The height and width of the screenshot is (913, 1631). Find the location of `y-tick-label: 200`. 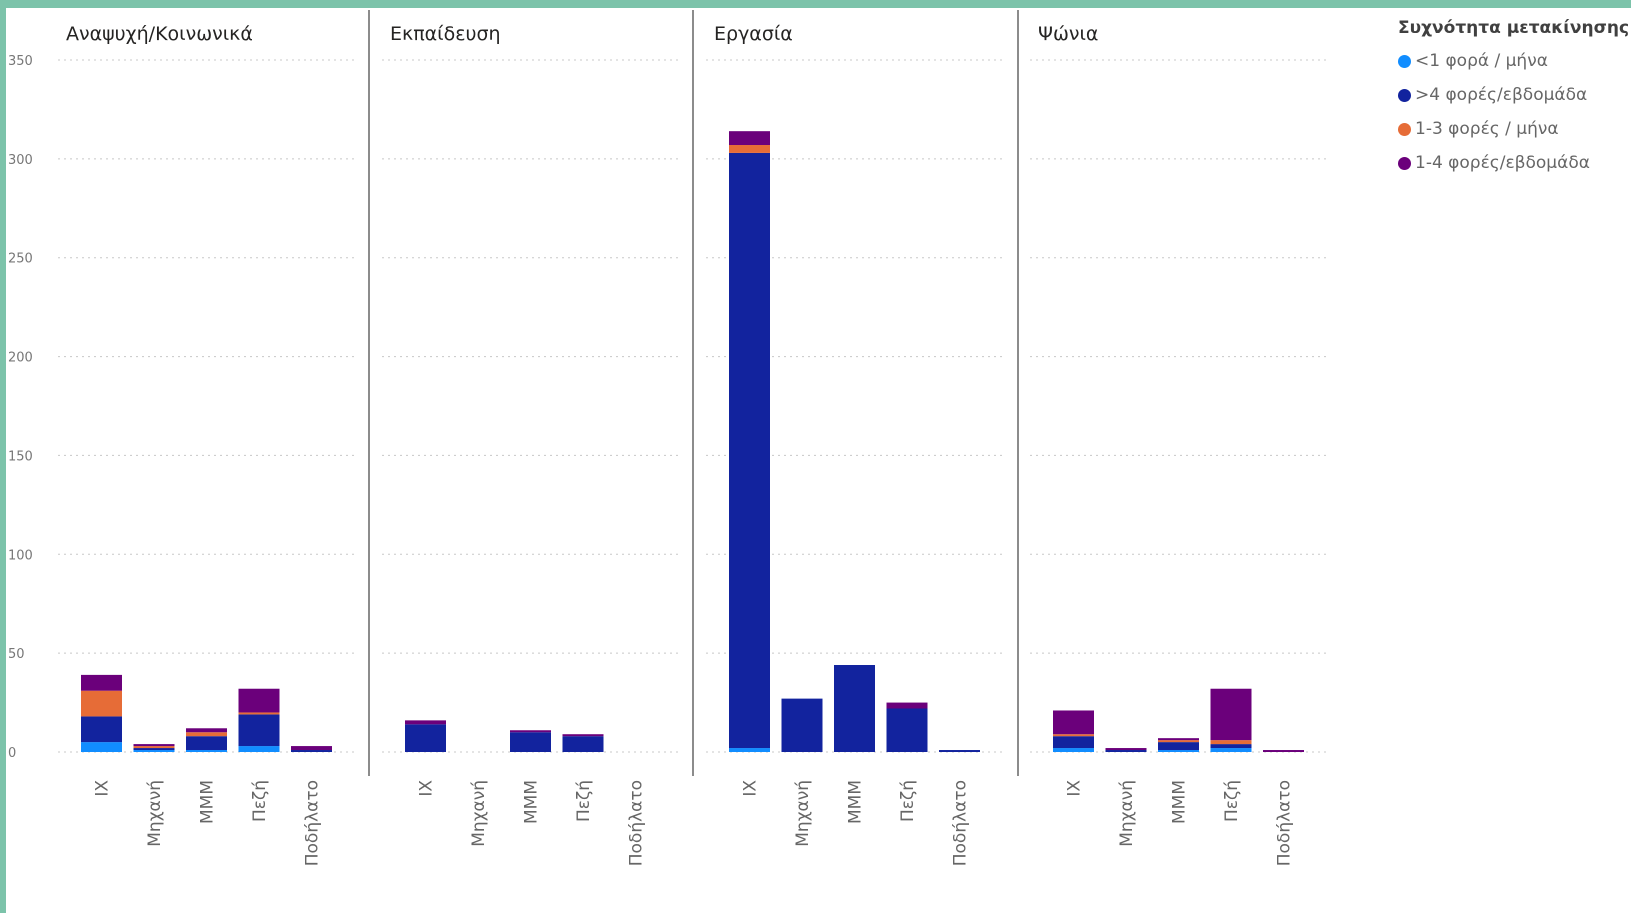

y-tick-label: 200 is located at coordinates (20, 358).